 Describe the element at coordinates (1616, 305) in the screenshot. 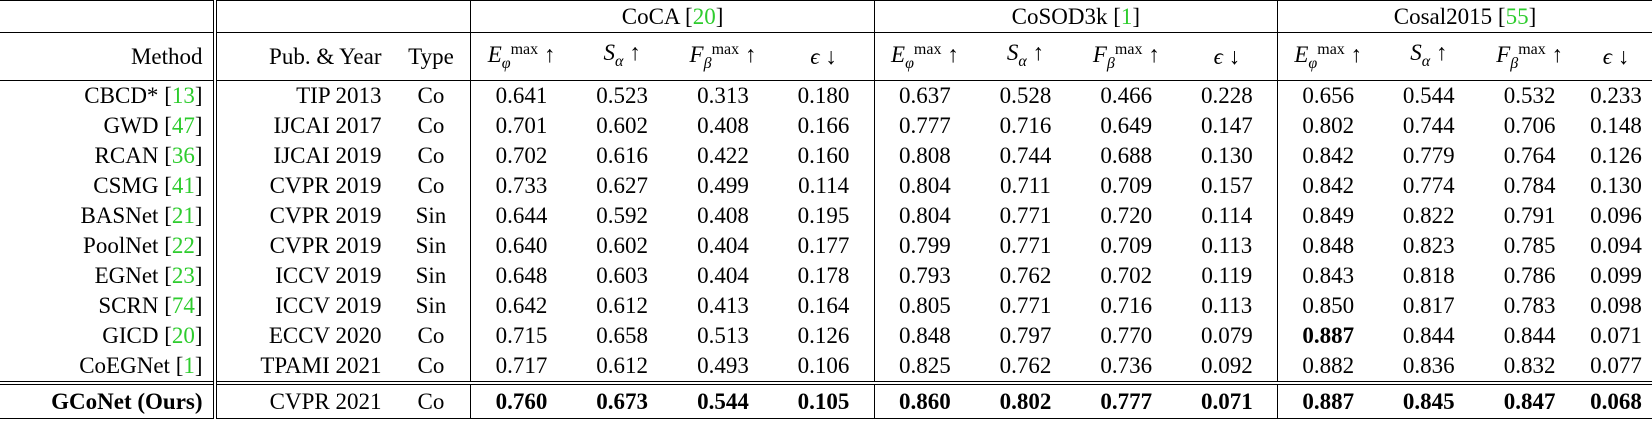

I see `value-cell: 0.098` at that location.